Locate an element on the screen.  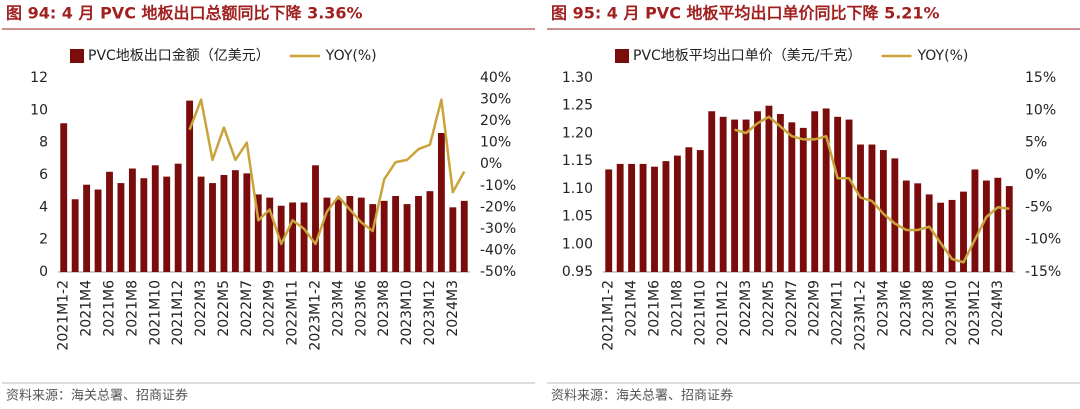
x-tick-label: 2022M5 is located at coordinates (224, 308).